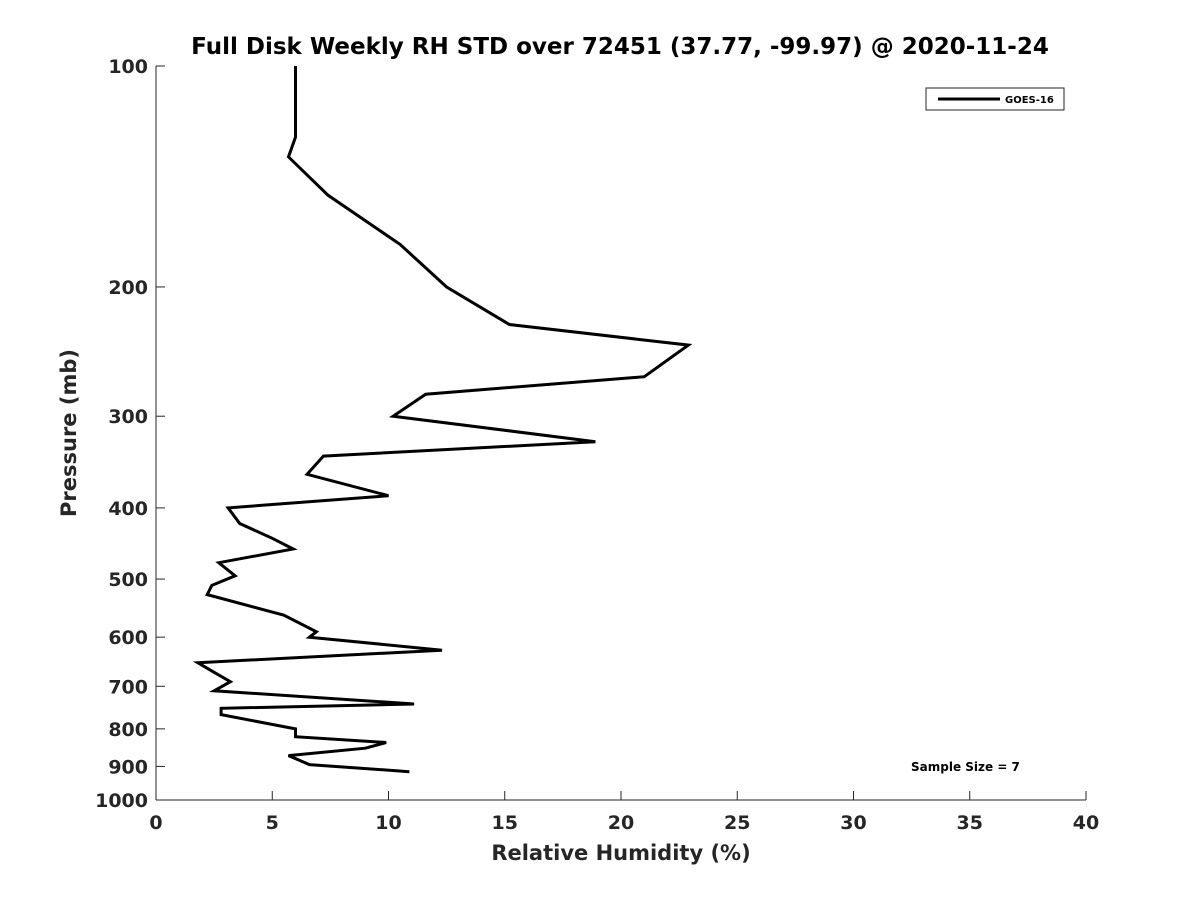  I want to click on x-tick-label: 40, so click(1086, 823).